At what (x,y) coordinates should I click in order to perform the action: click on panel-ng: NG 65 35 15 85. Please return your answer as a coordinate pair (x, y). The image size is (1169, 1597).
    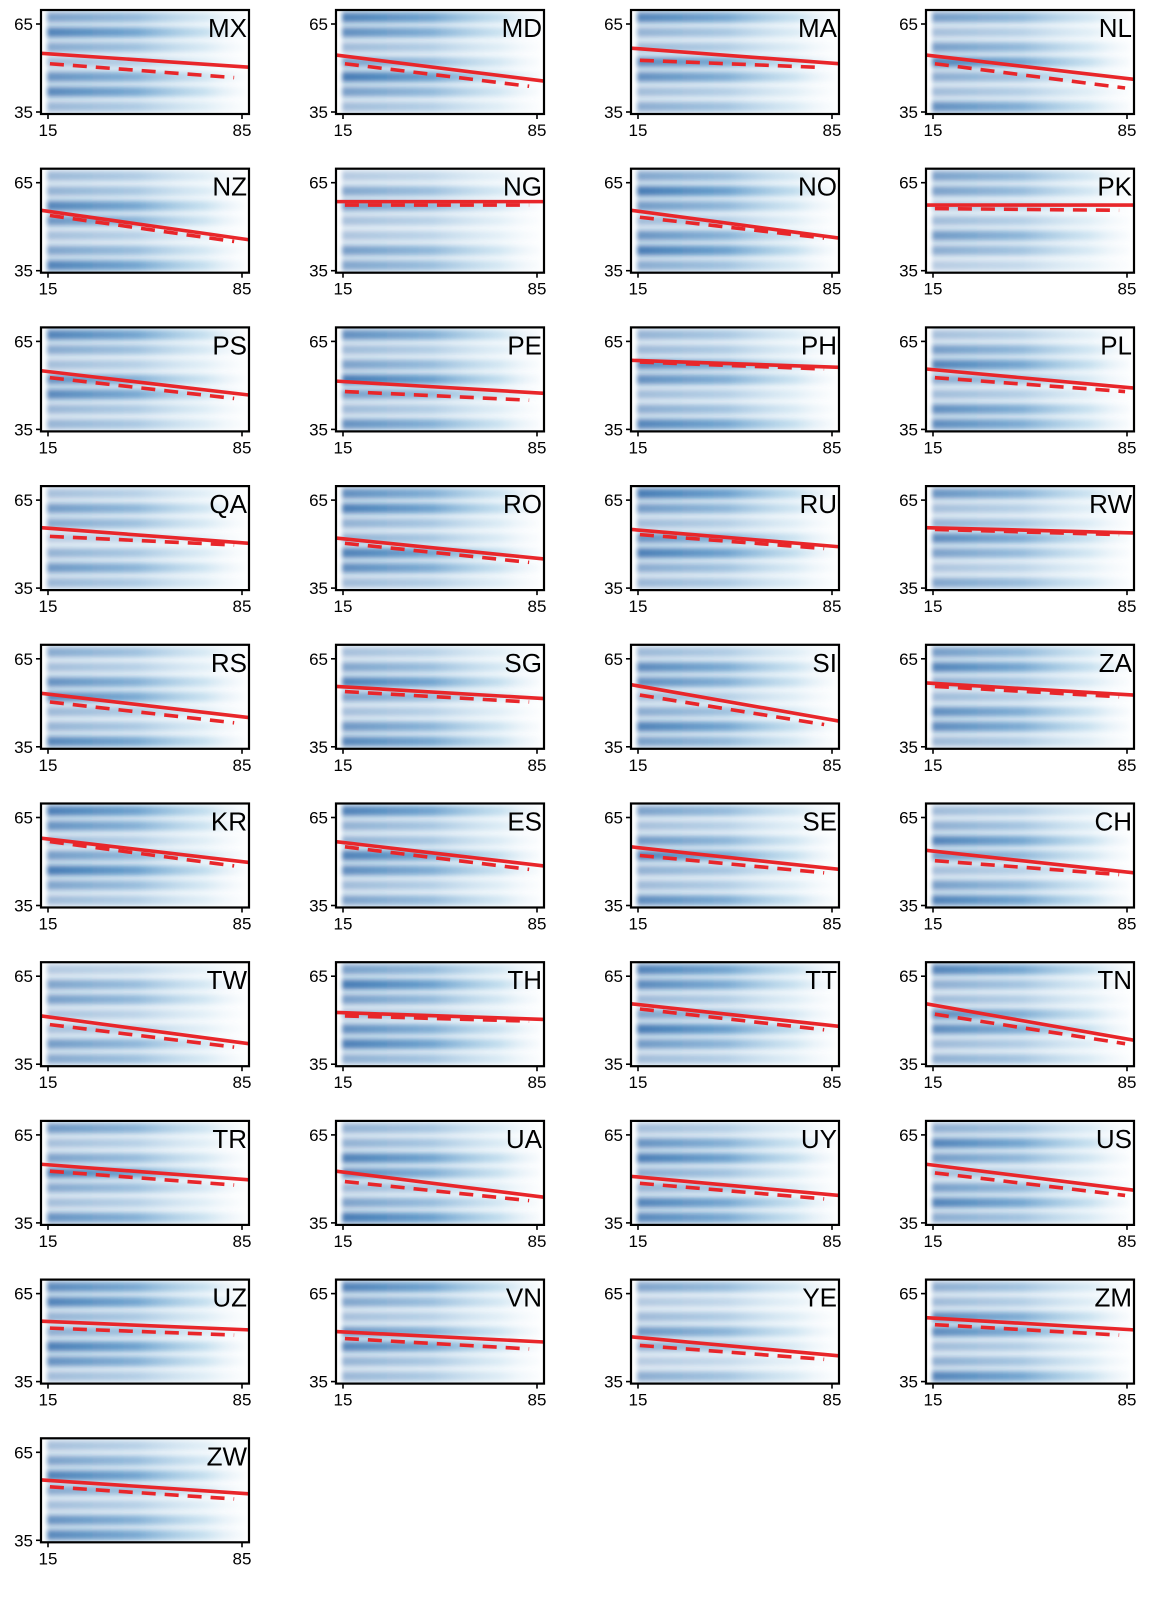
    Looking at the image, I should click on (427, 233).